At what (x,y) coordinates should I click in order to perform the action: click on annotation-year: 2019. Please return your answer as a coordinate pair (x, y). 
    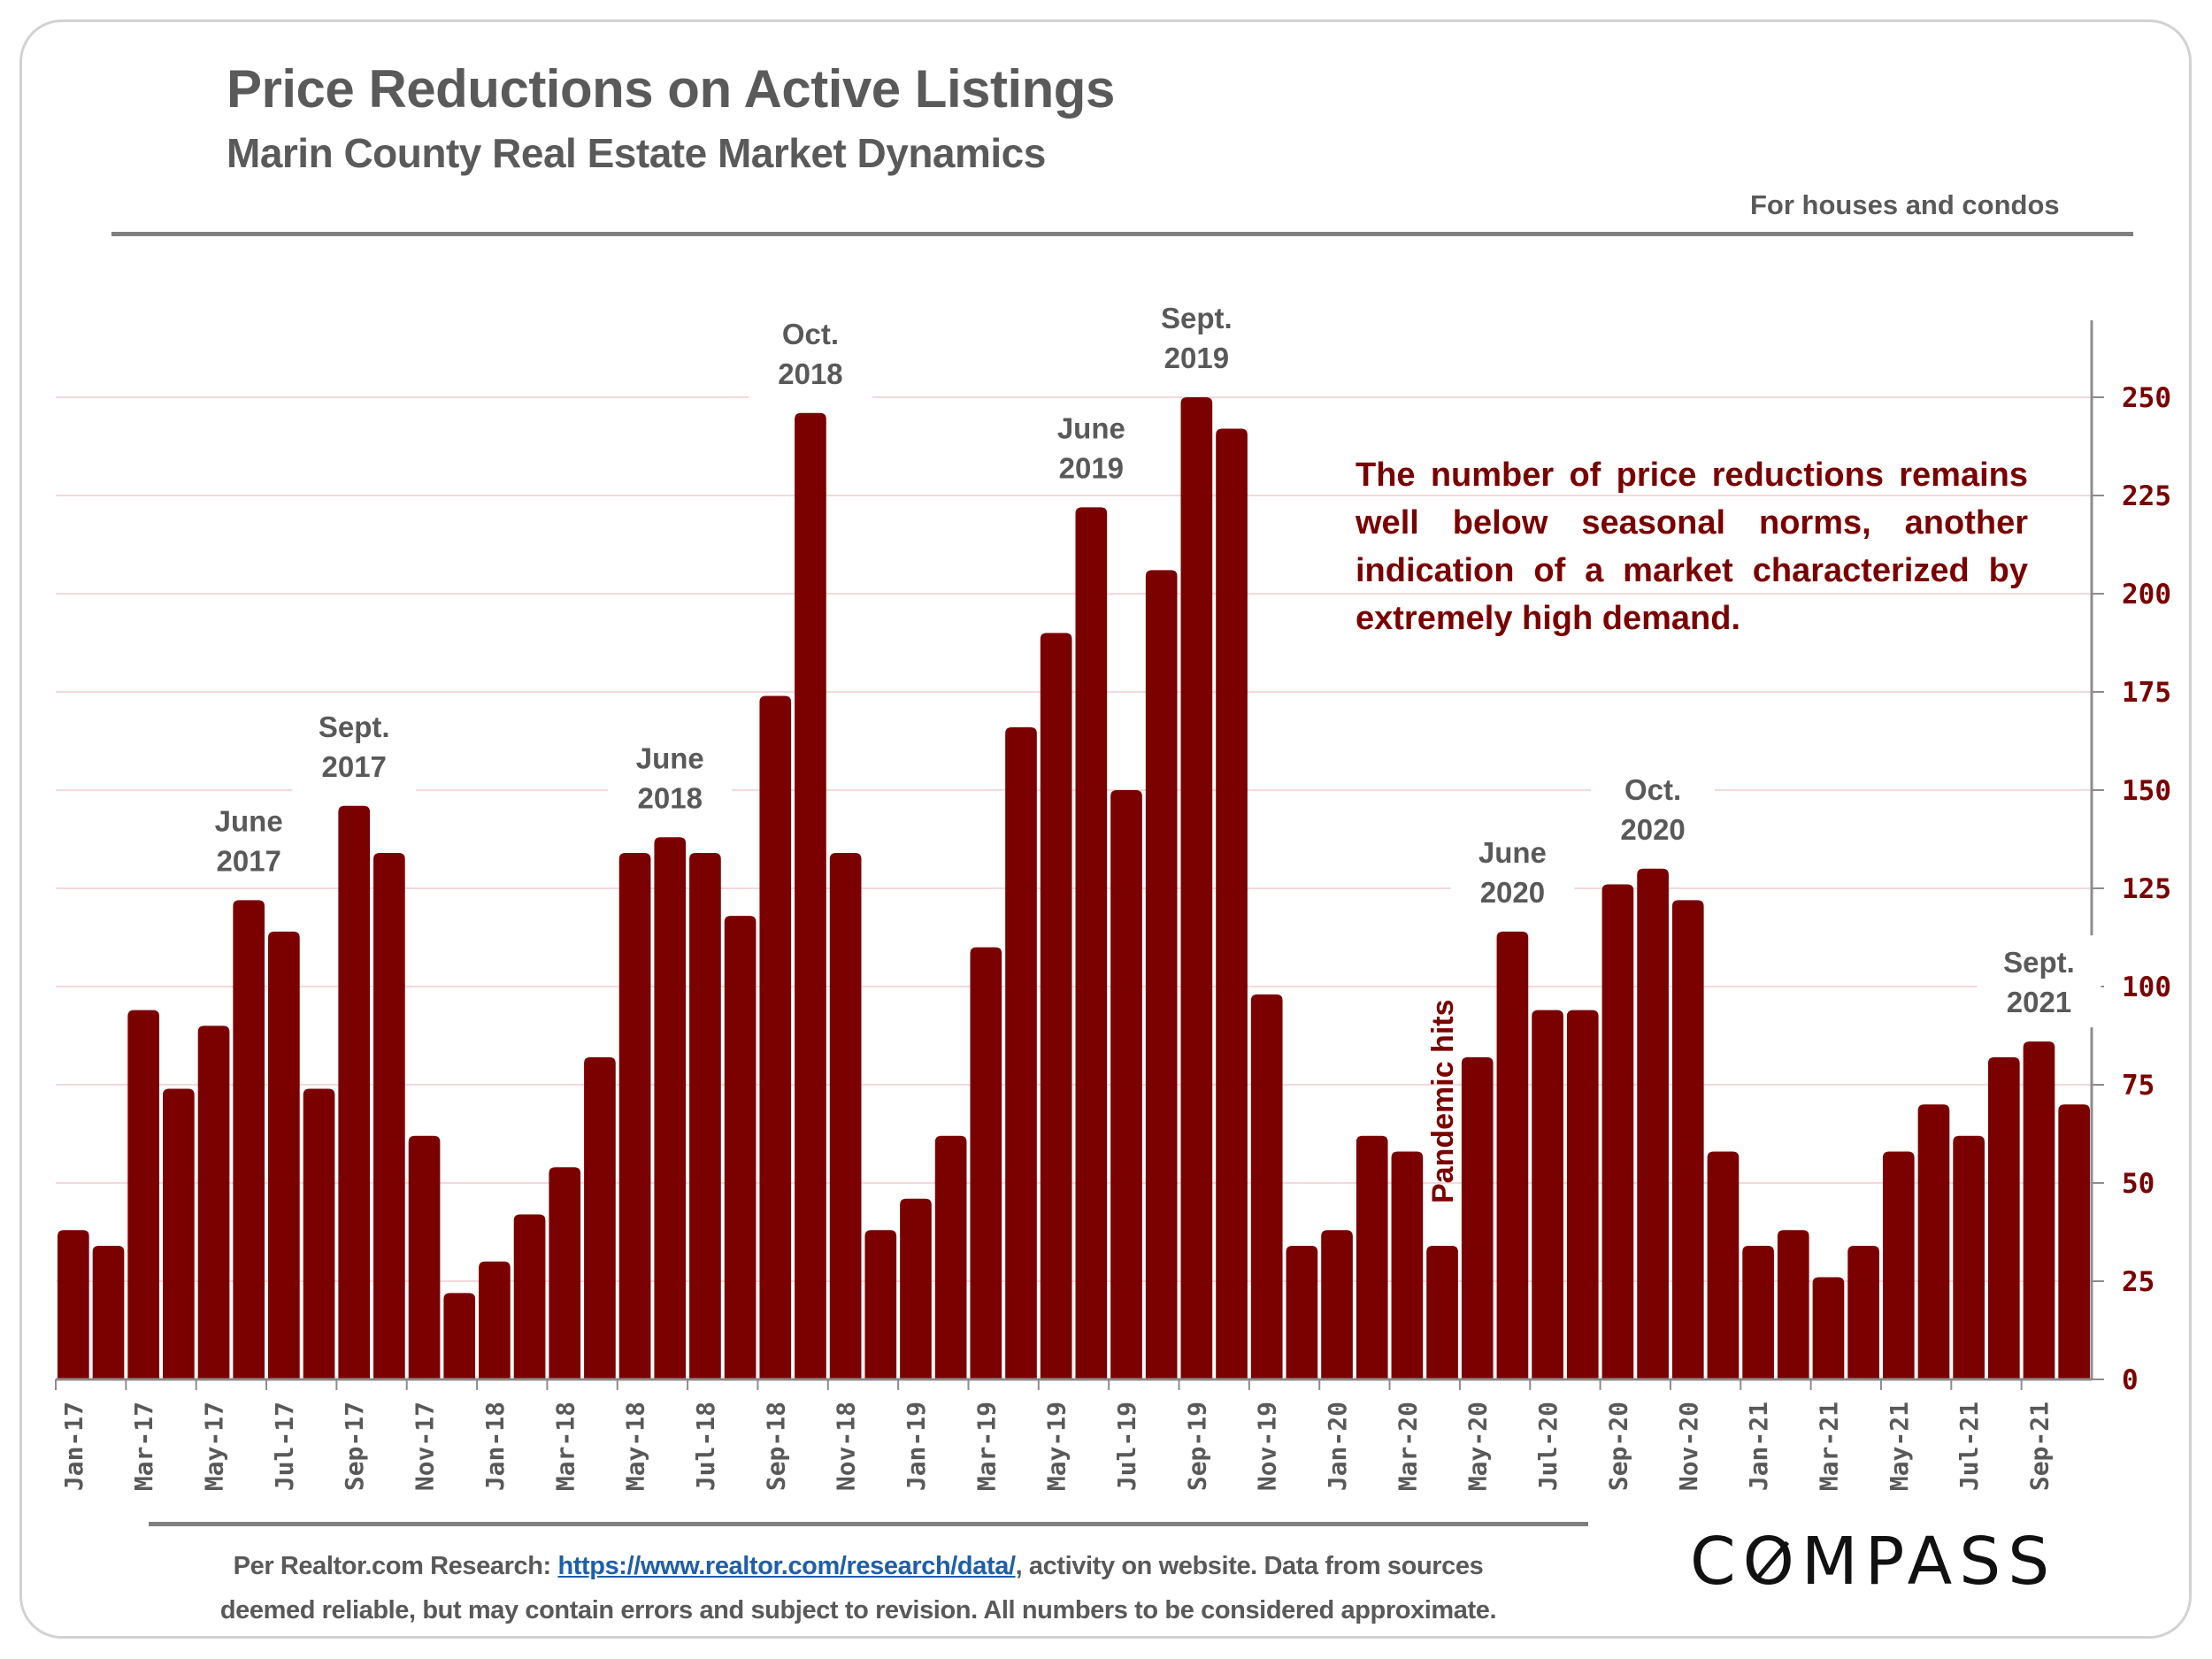
    Looking at the image, I should click on (1197, 358).